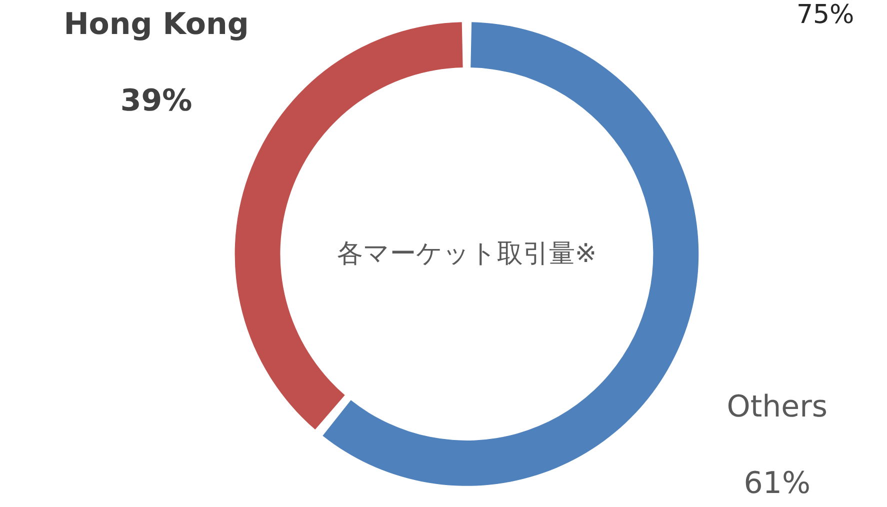  What do you see at coordinates (156, 24) in the screenshot?
I see `slice-label: Hong Kong` at bounding box center [156, 24].